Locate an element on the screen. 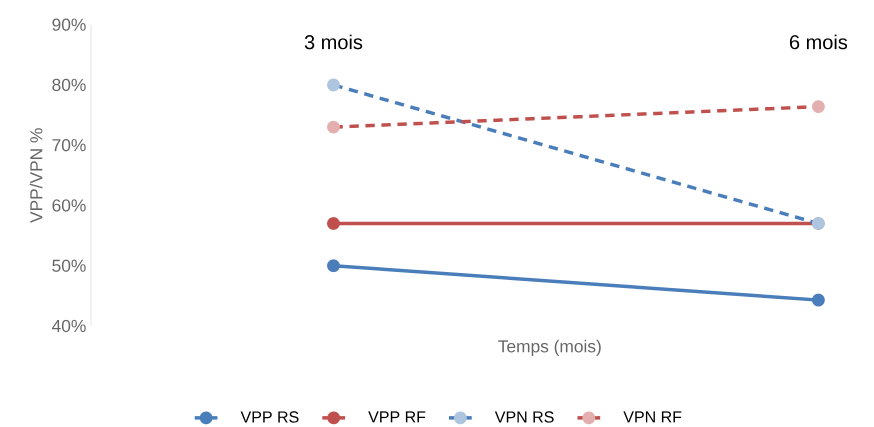 This screenshot has width=874, height=427. legend-label: VPP RS is located at coordinates (269, 417).